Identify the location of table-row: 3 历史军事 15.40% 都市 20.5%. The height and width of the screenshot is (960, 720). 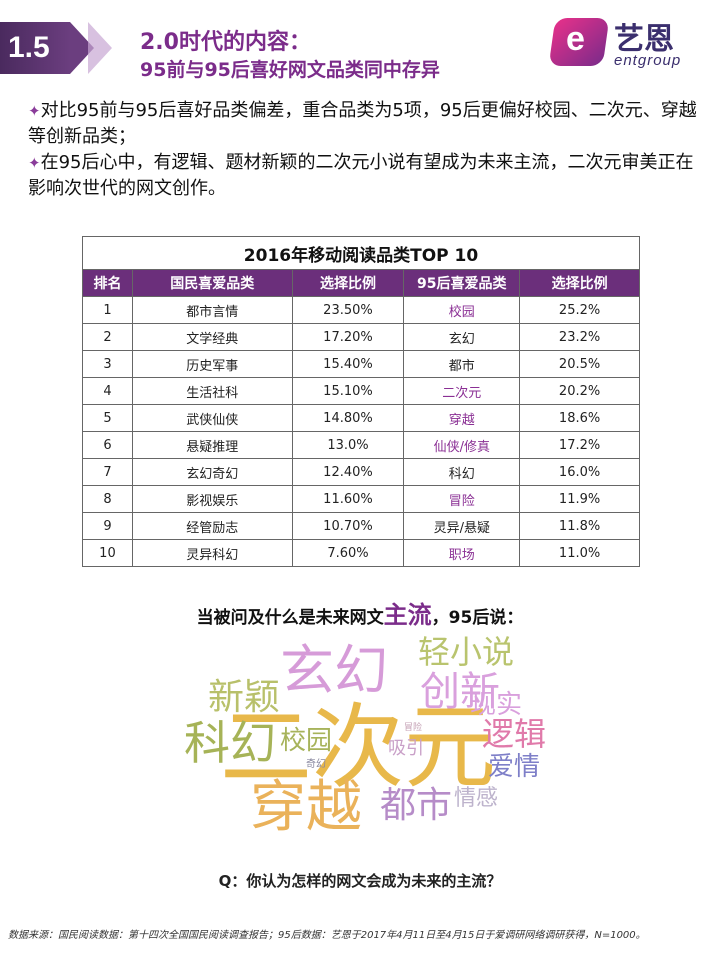
(361, 364).